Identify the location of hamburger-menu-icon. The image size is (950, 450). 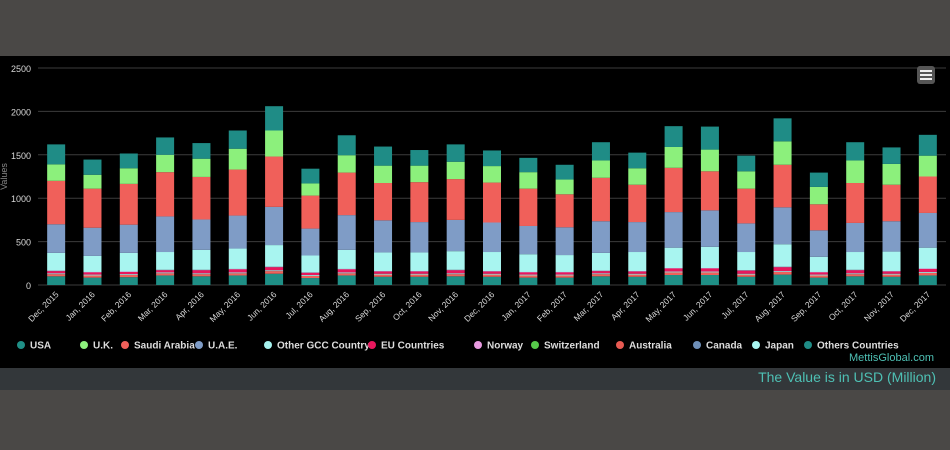
(926, 75).